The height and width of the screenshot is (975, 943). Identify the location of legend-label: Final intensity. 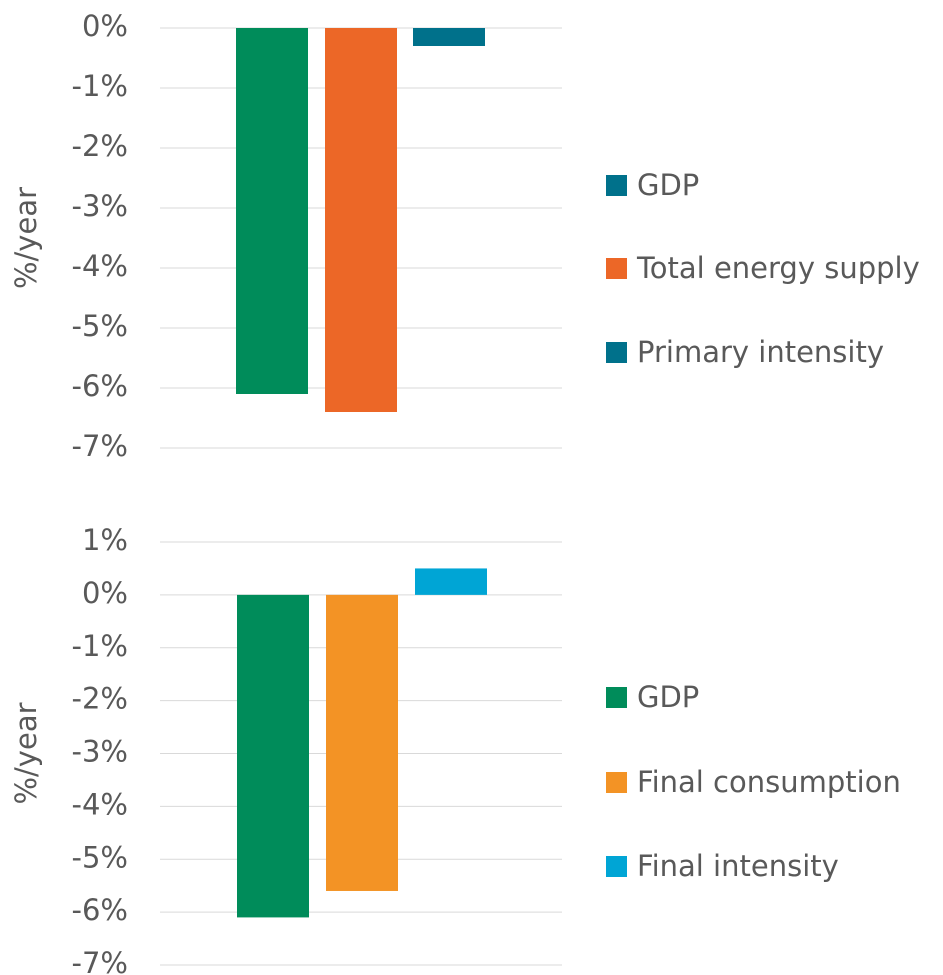
(738, 866).